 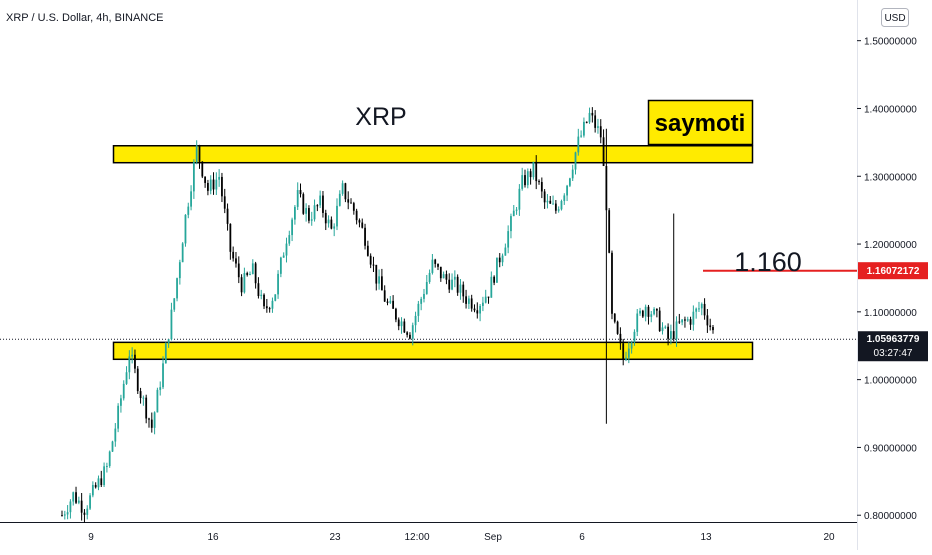 I want to click on zone-support, so click(x=433, y=351).